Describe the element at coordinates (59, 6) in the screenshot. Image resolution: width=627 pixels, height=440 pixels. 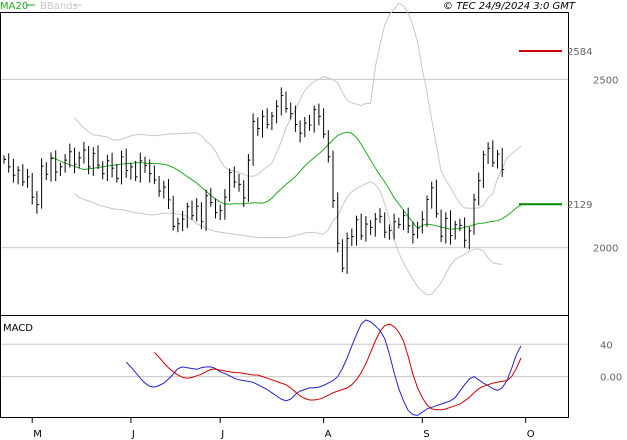
I see `legend-bbands: BBands` at that location.